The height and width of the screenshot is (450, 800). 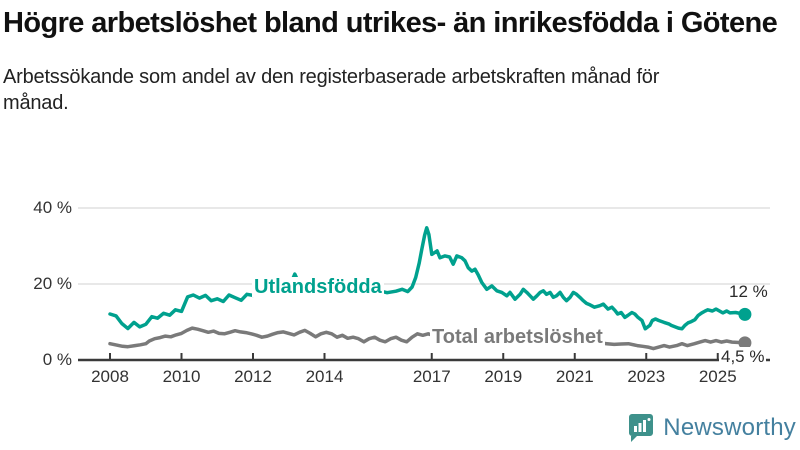 What do you see at coordinates (743, 356) in the screenshot?
I see `end-value-total-arbetsloshet: 4,5 %` at bounding box center [743, 356].